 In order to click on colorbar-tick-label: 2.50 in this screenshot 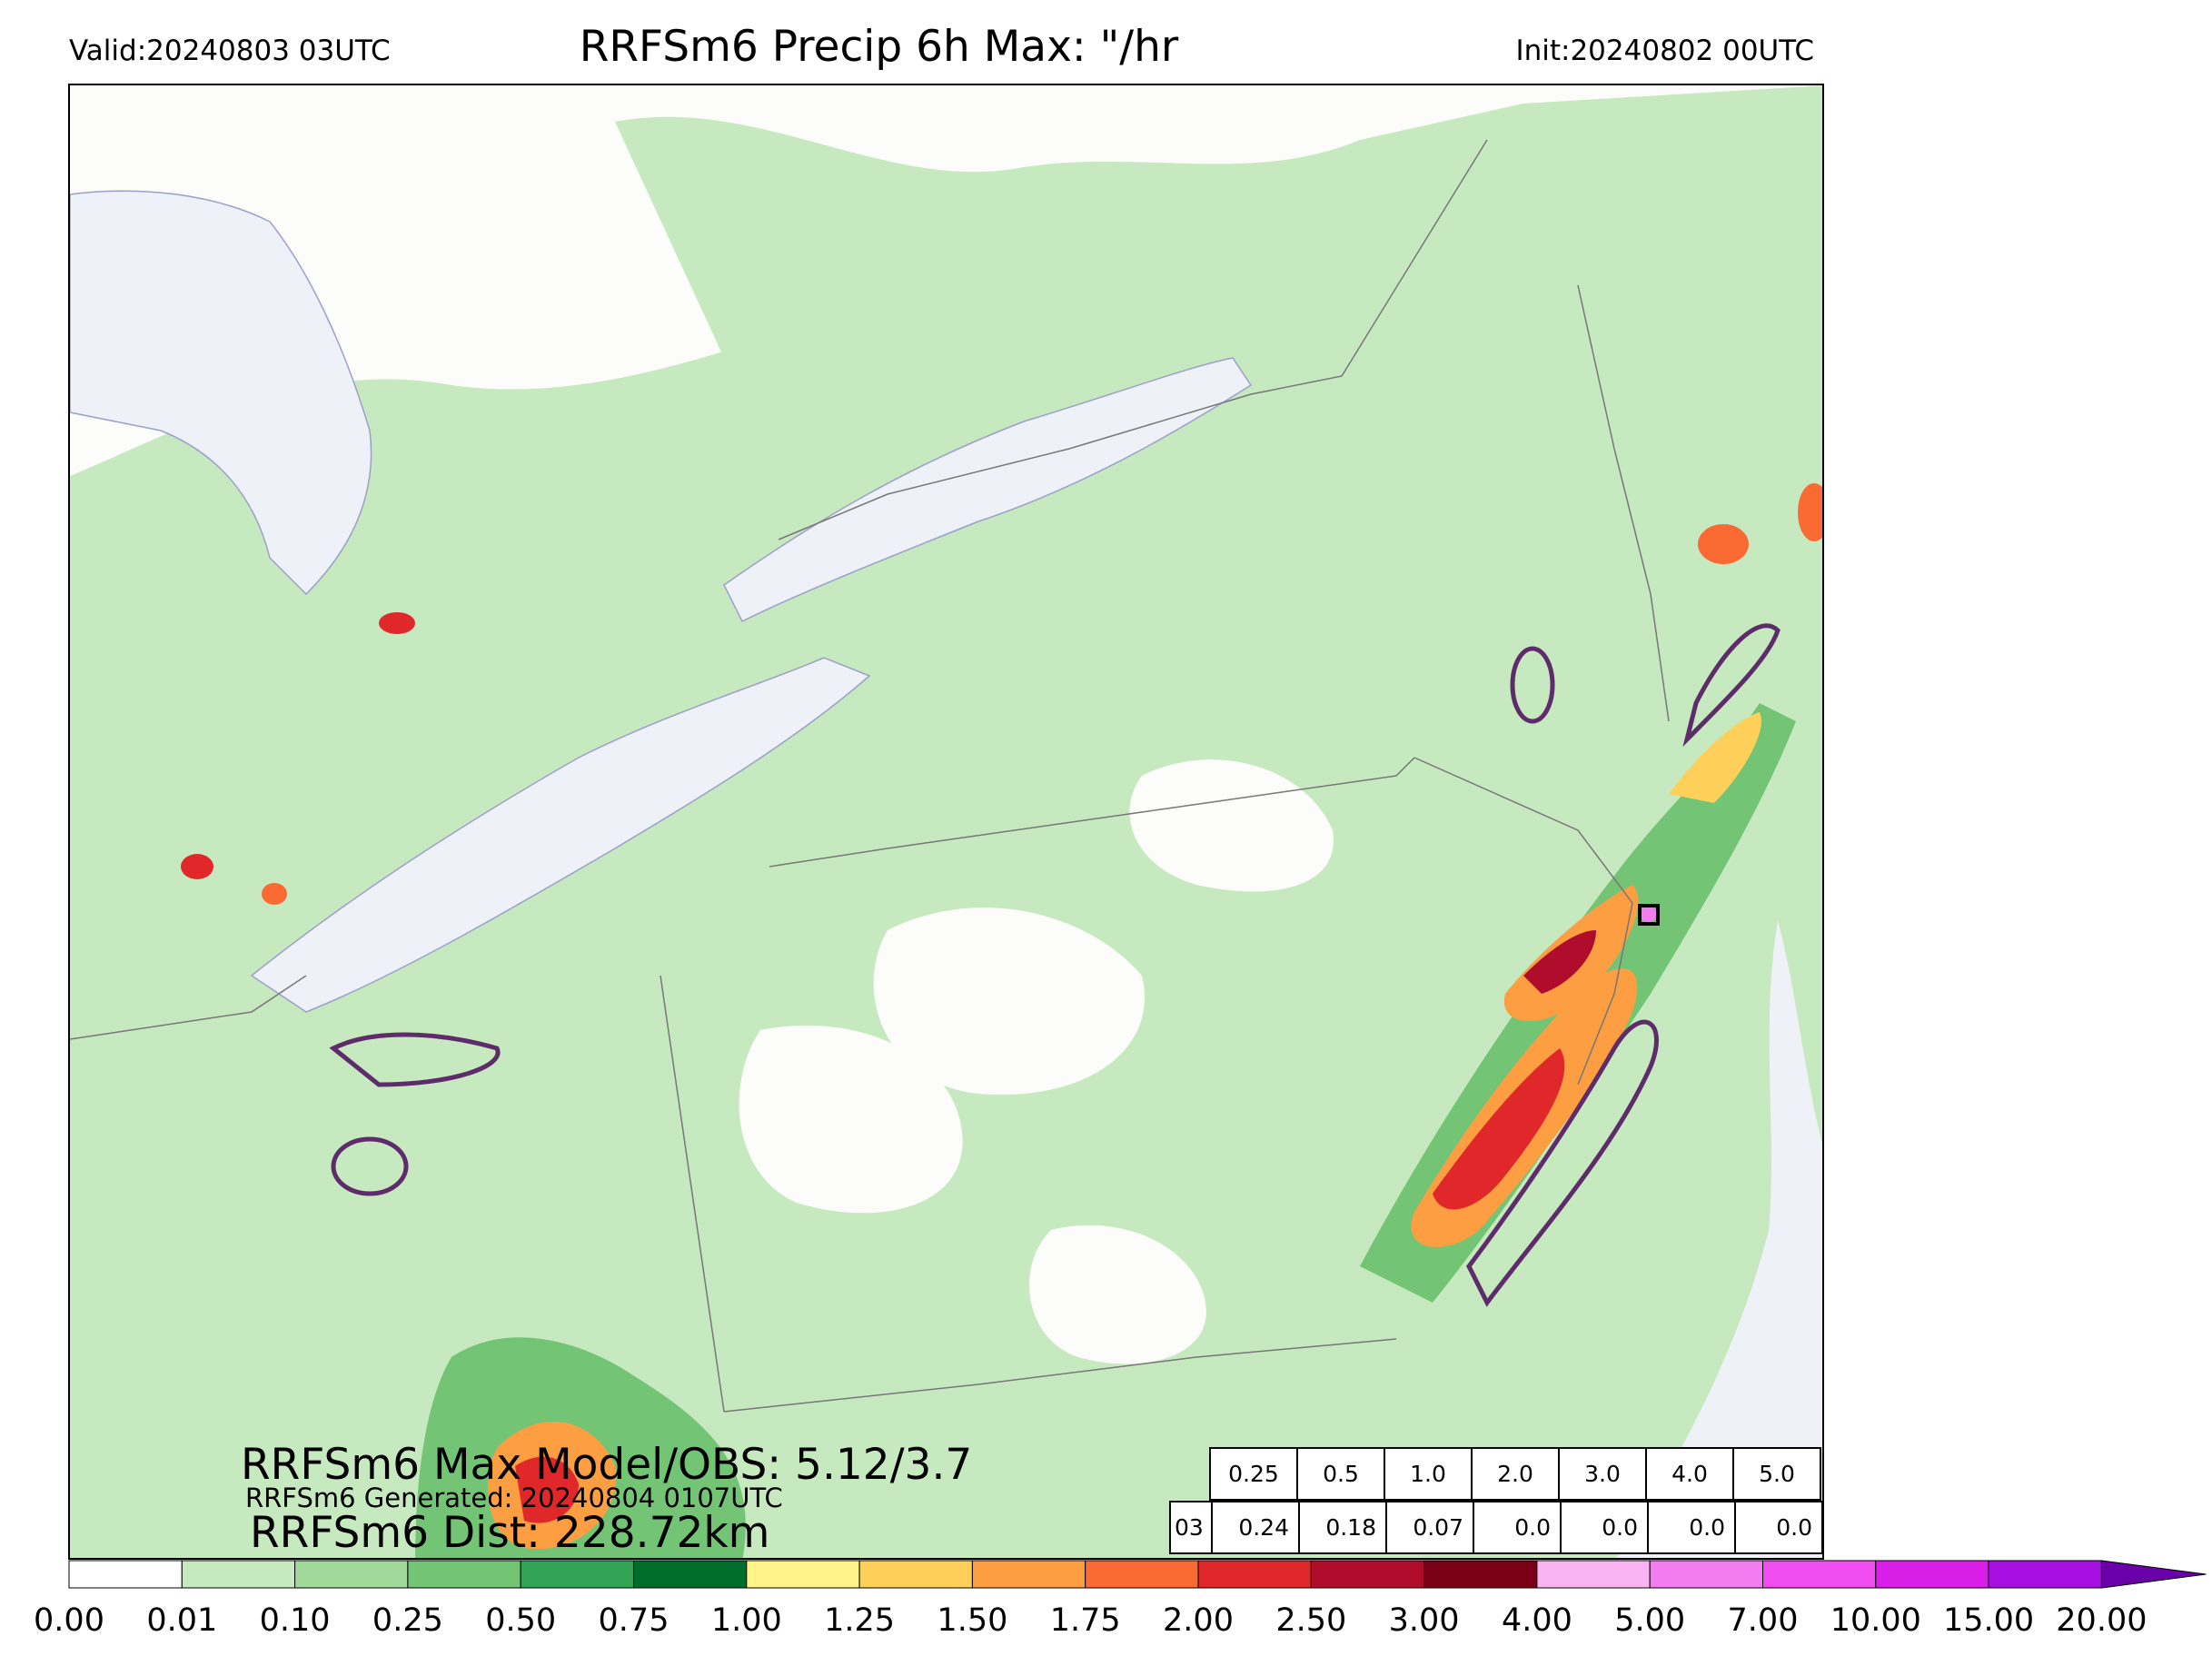, I will do `click(1311, 1620)`.